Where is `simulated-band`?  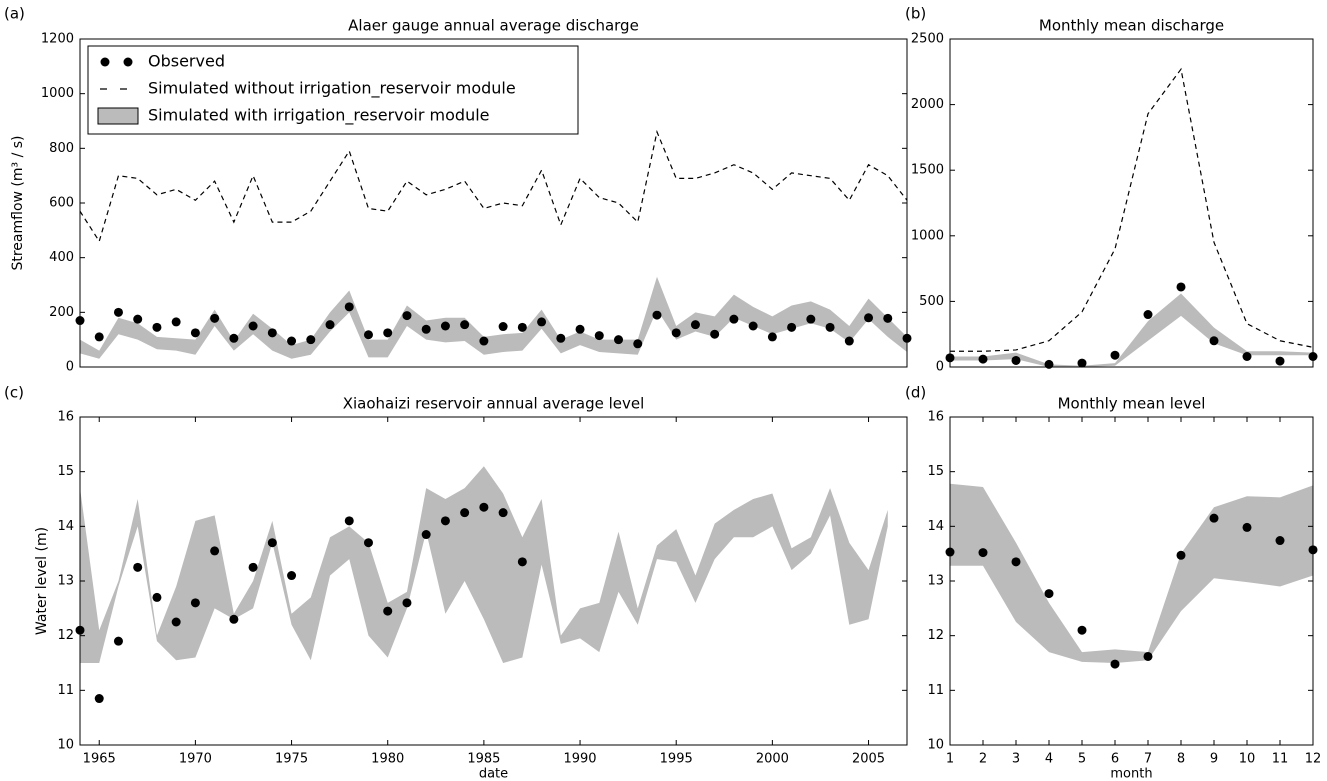 simulated-band is located at coordinates (493, 317).